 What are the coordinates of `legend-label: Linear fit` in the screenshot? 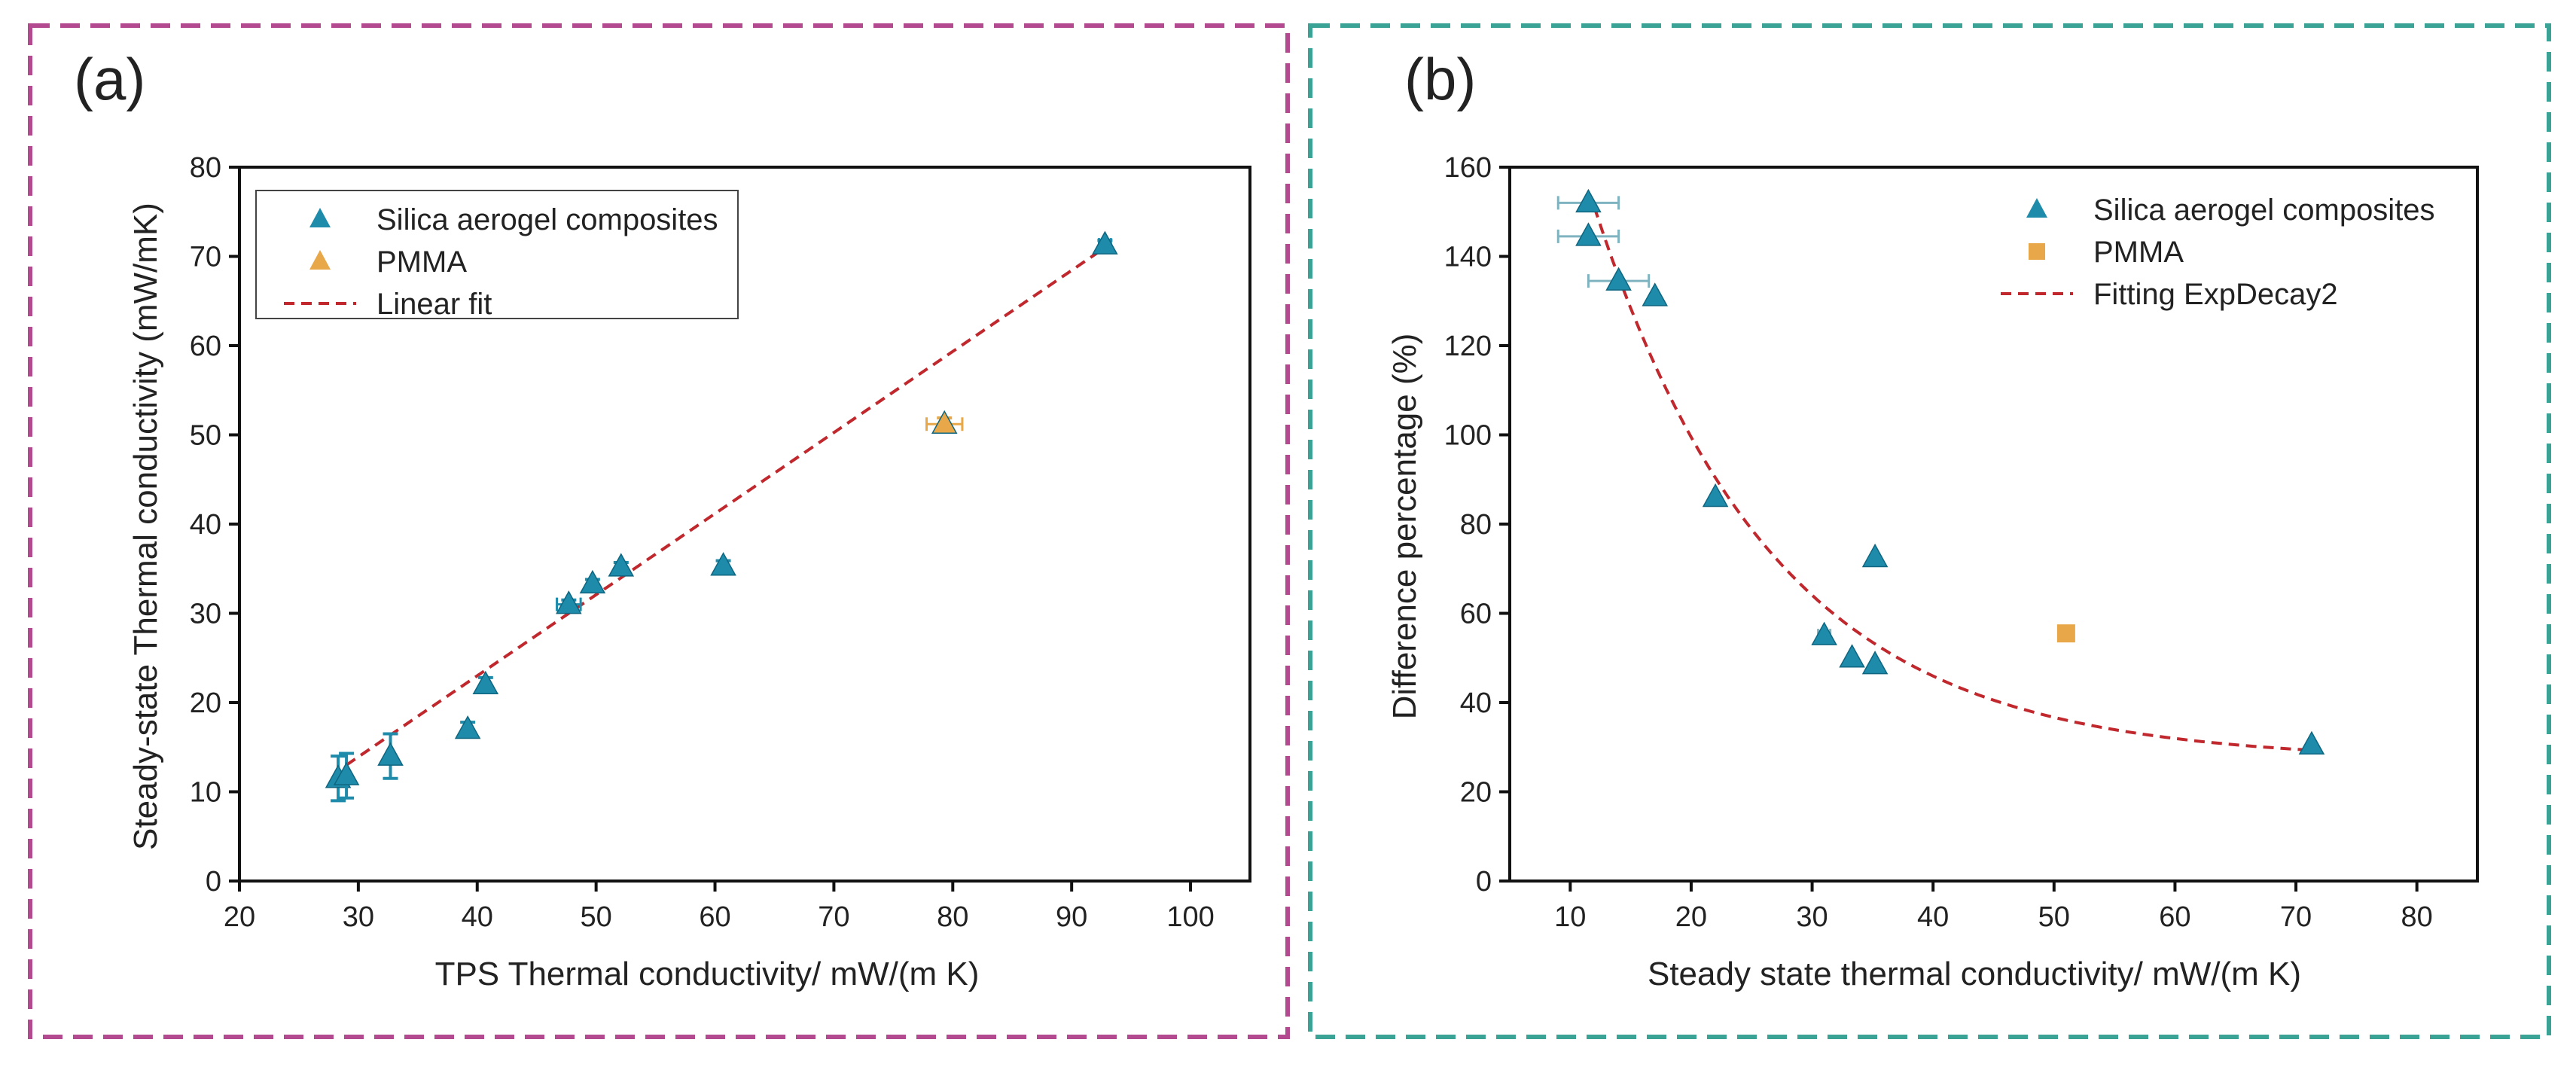 It's located at (434, 304).